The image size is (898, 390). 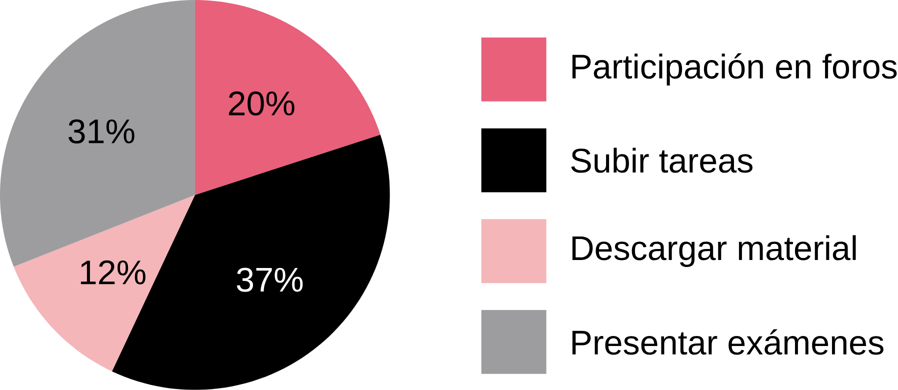 What do you see at coordinates (661, 160) in the screenshot?
I see `legend-label: Subir tareas` at bounding box center [661, 160].